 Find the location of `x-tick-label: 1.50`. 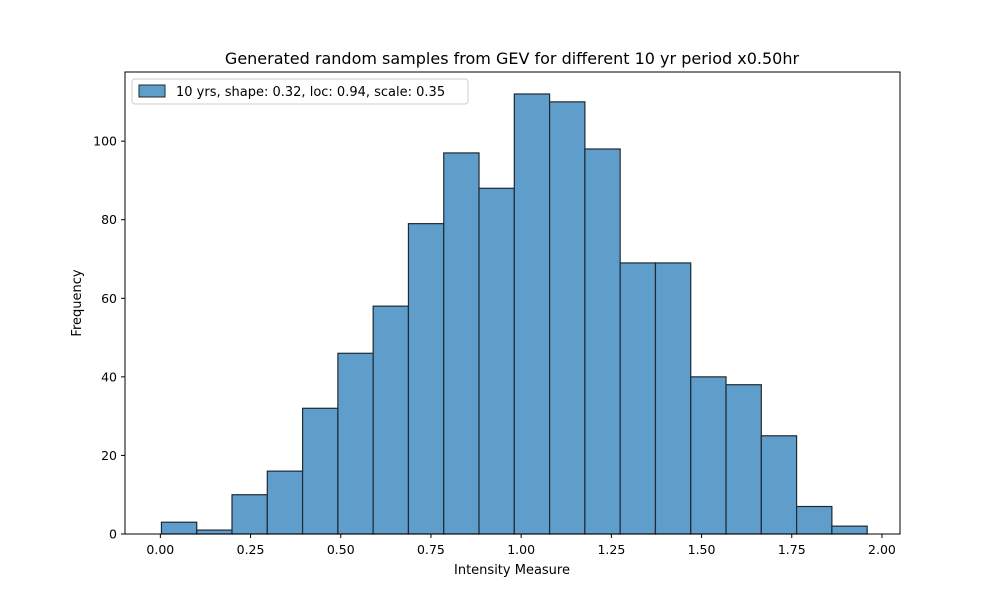

x-tick-label: 1.50 is located at coordinates (702, 549).